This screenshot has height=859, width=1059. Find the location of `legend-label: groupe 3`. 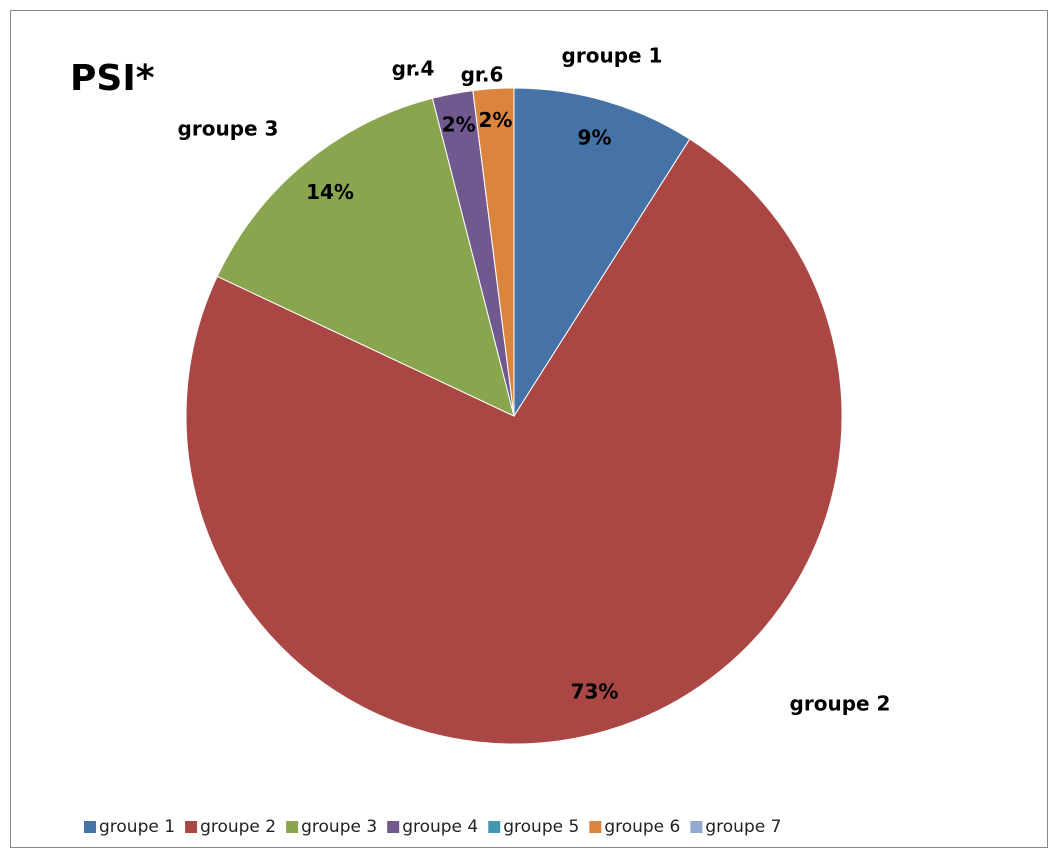

legend-label: groupe 3 is located at coordinates (339, 827).